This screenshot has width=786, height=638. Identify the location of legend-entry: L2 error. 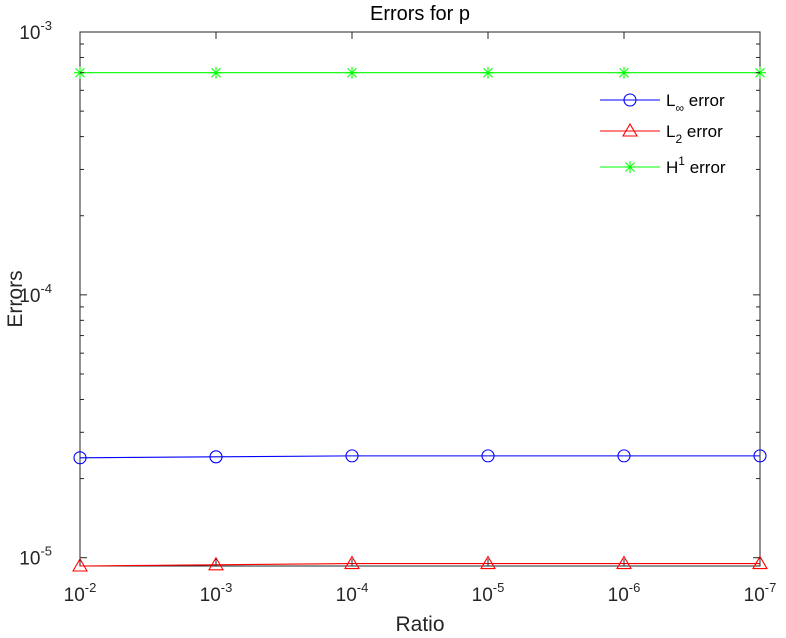
(661, 134).